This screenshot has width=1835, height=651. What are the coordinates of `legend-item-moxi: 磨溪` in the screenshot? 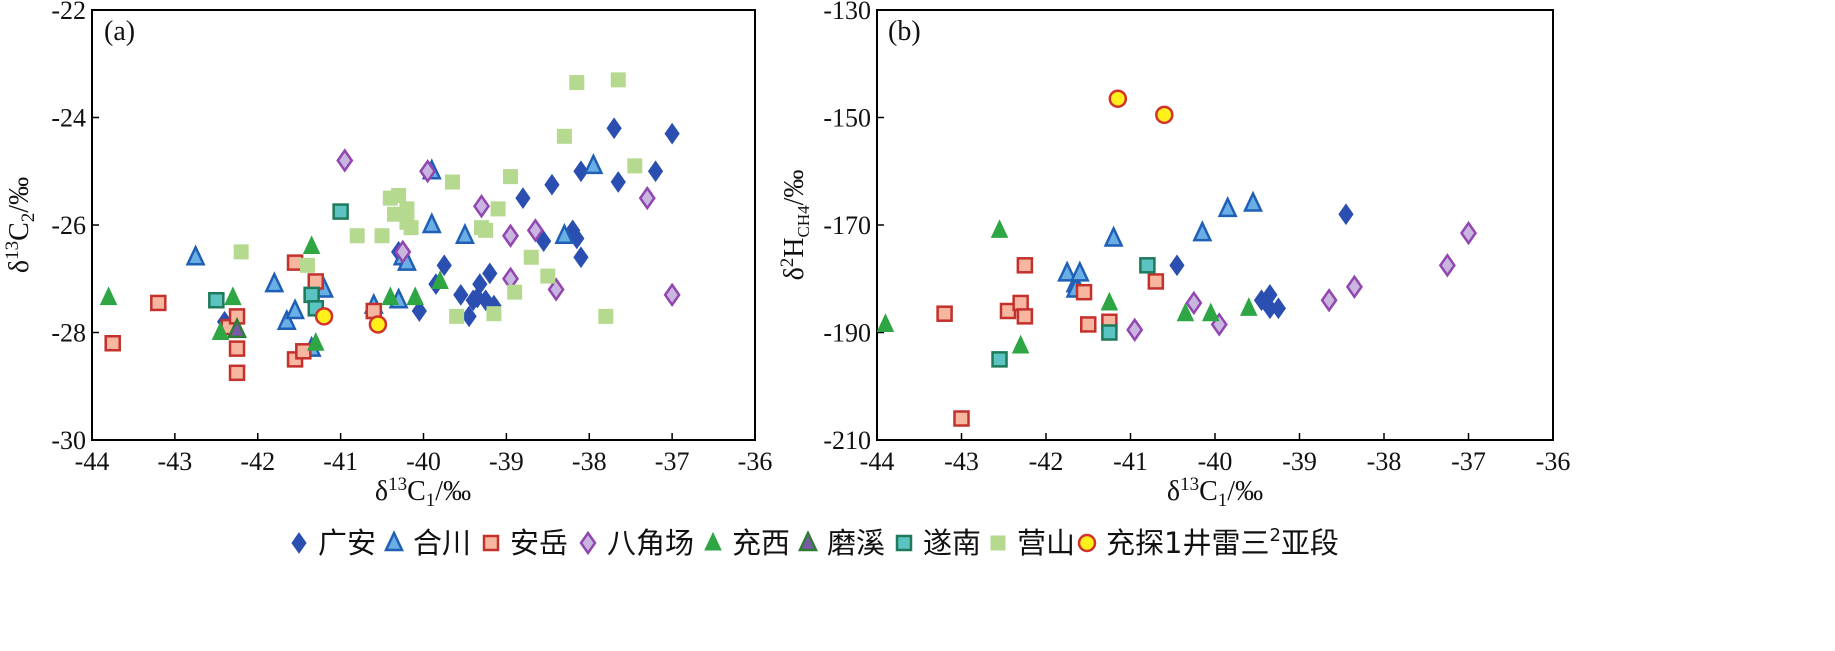 It's located at (841, 543).